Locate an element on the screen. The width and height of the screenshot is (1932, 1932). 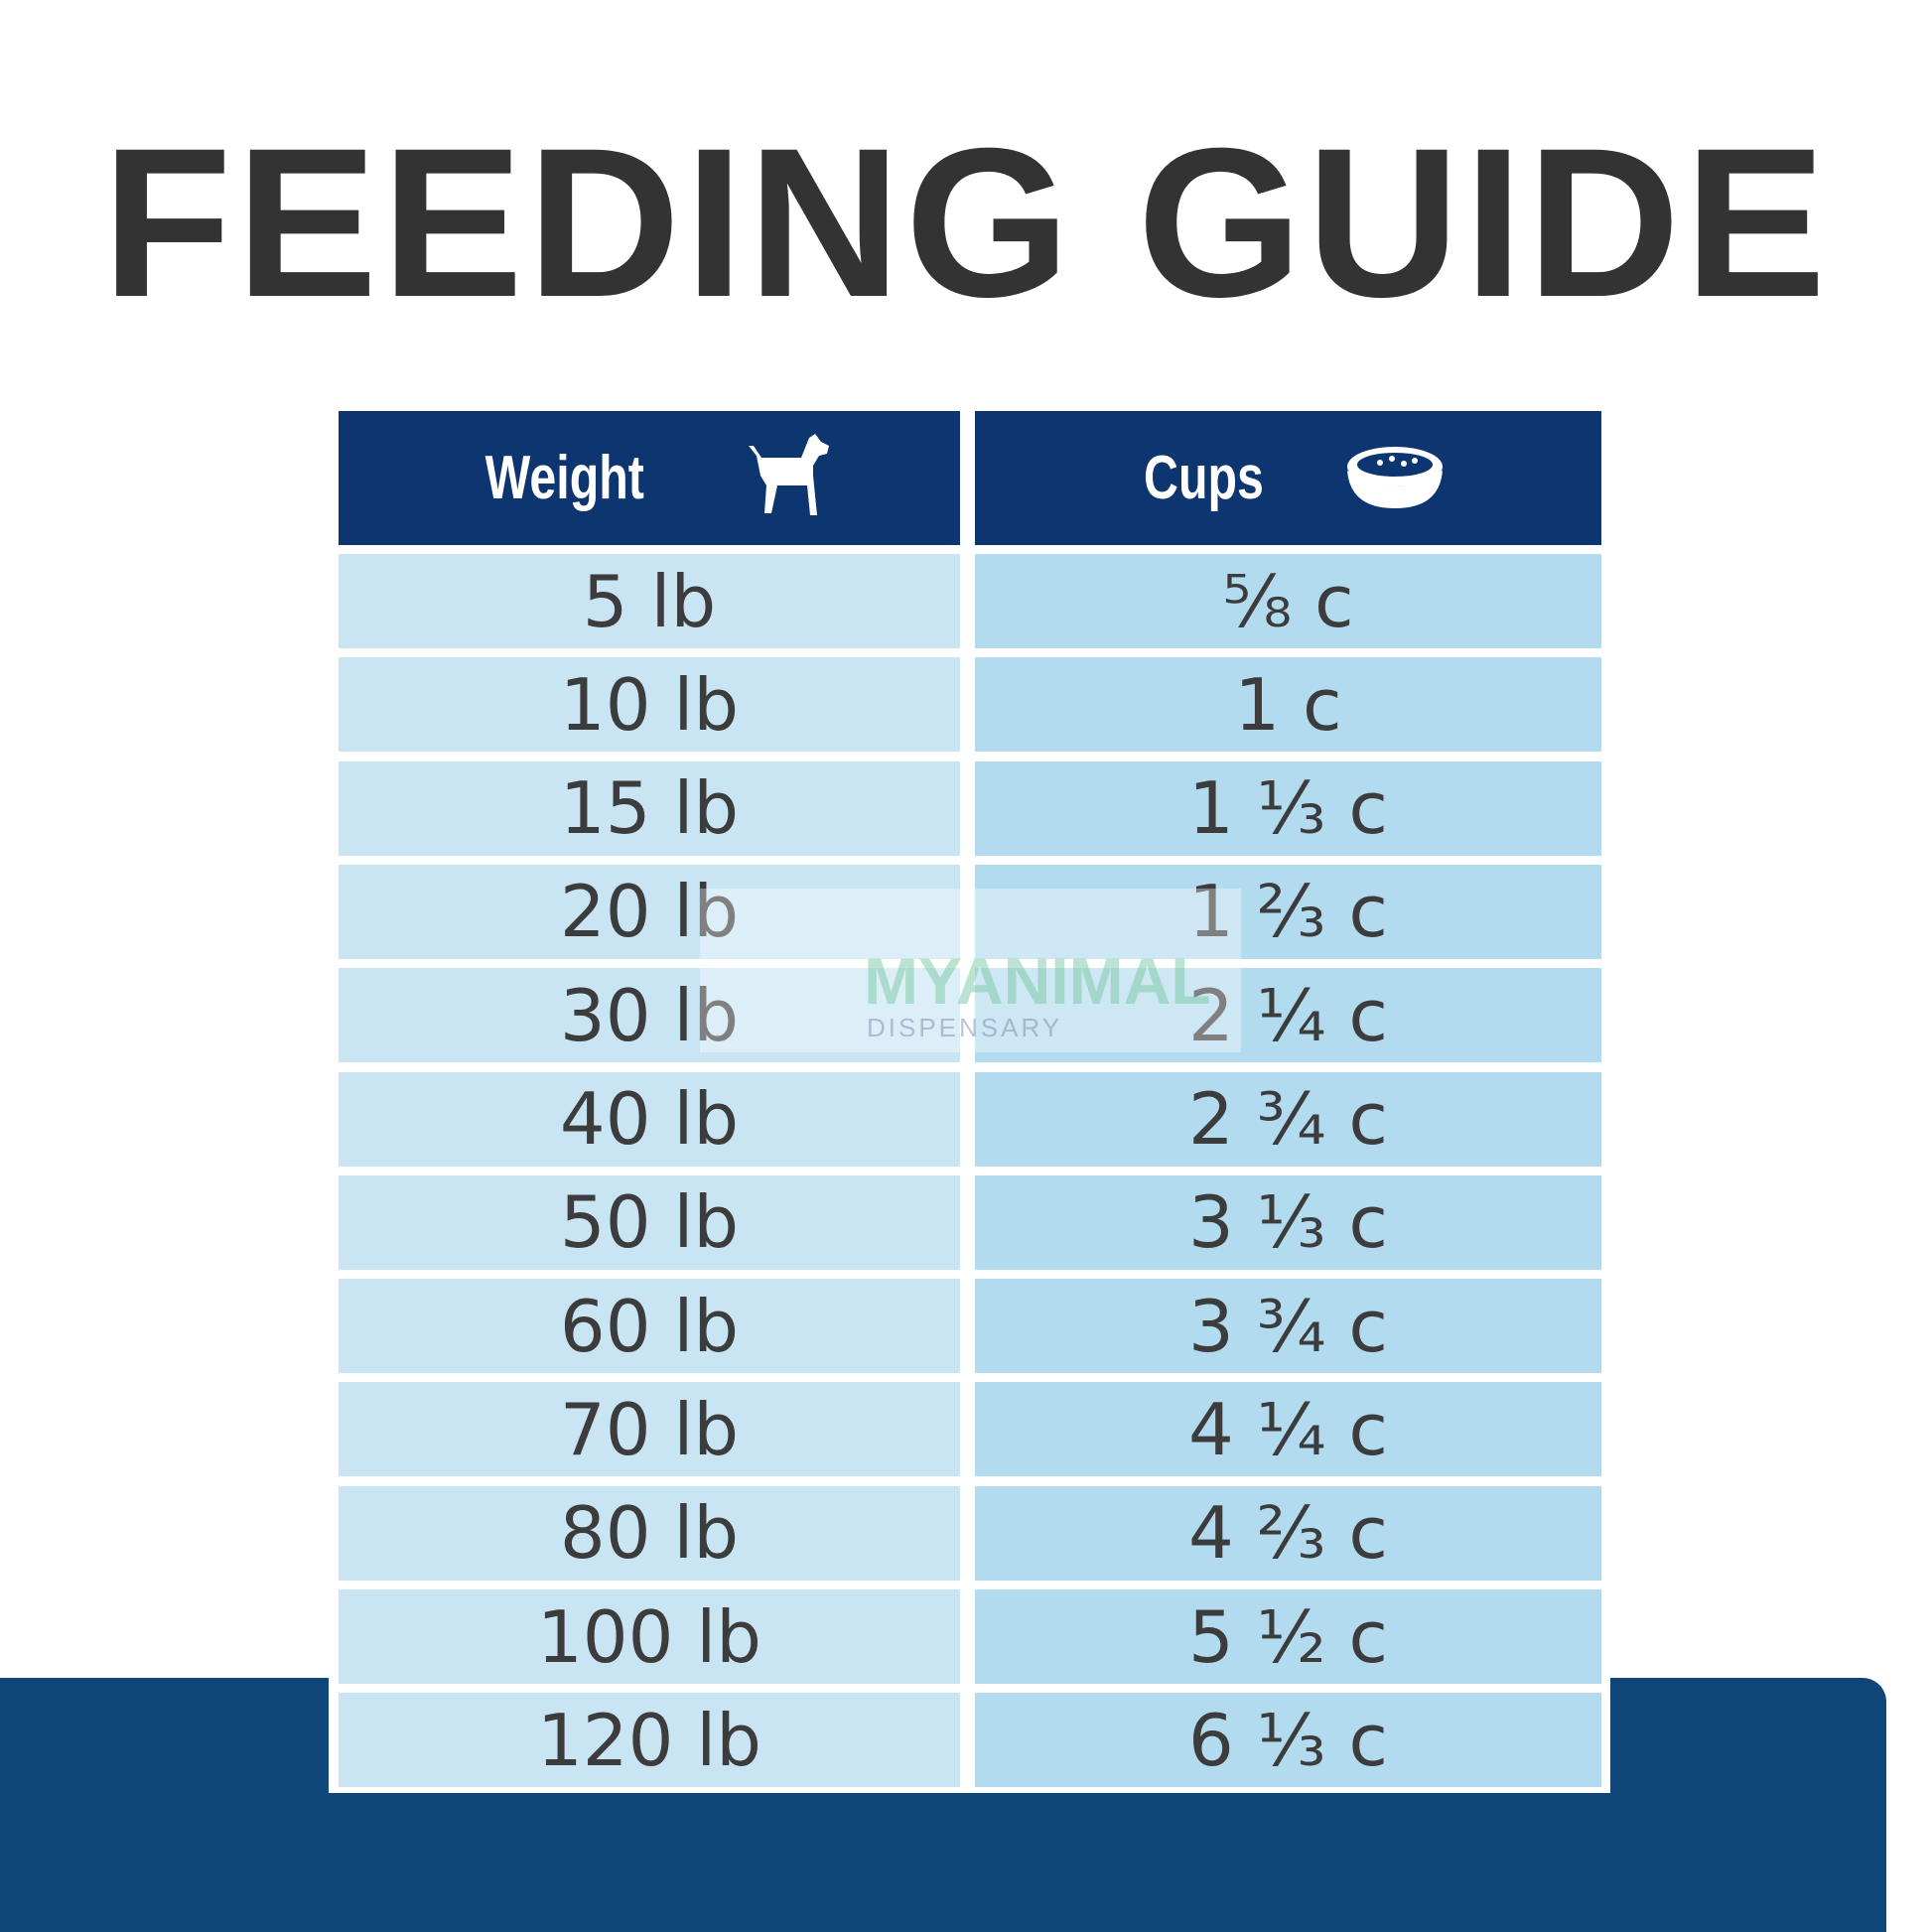
weight-cell: 10 lb is located at coordinates (650, 705).